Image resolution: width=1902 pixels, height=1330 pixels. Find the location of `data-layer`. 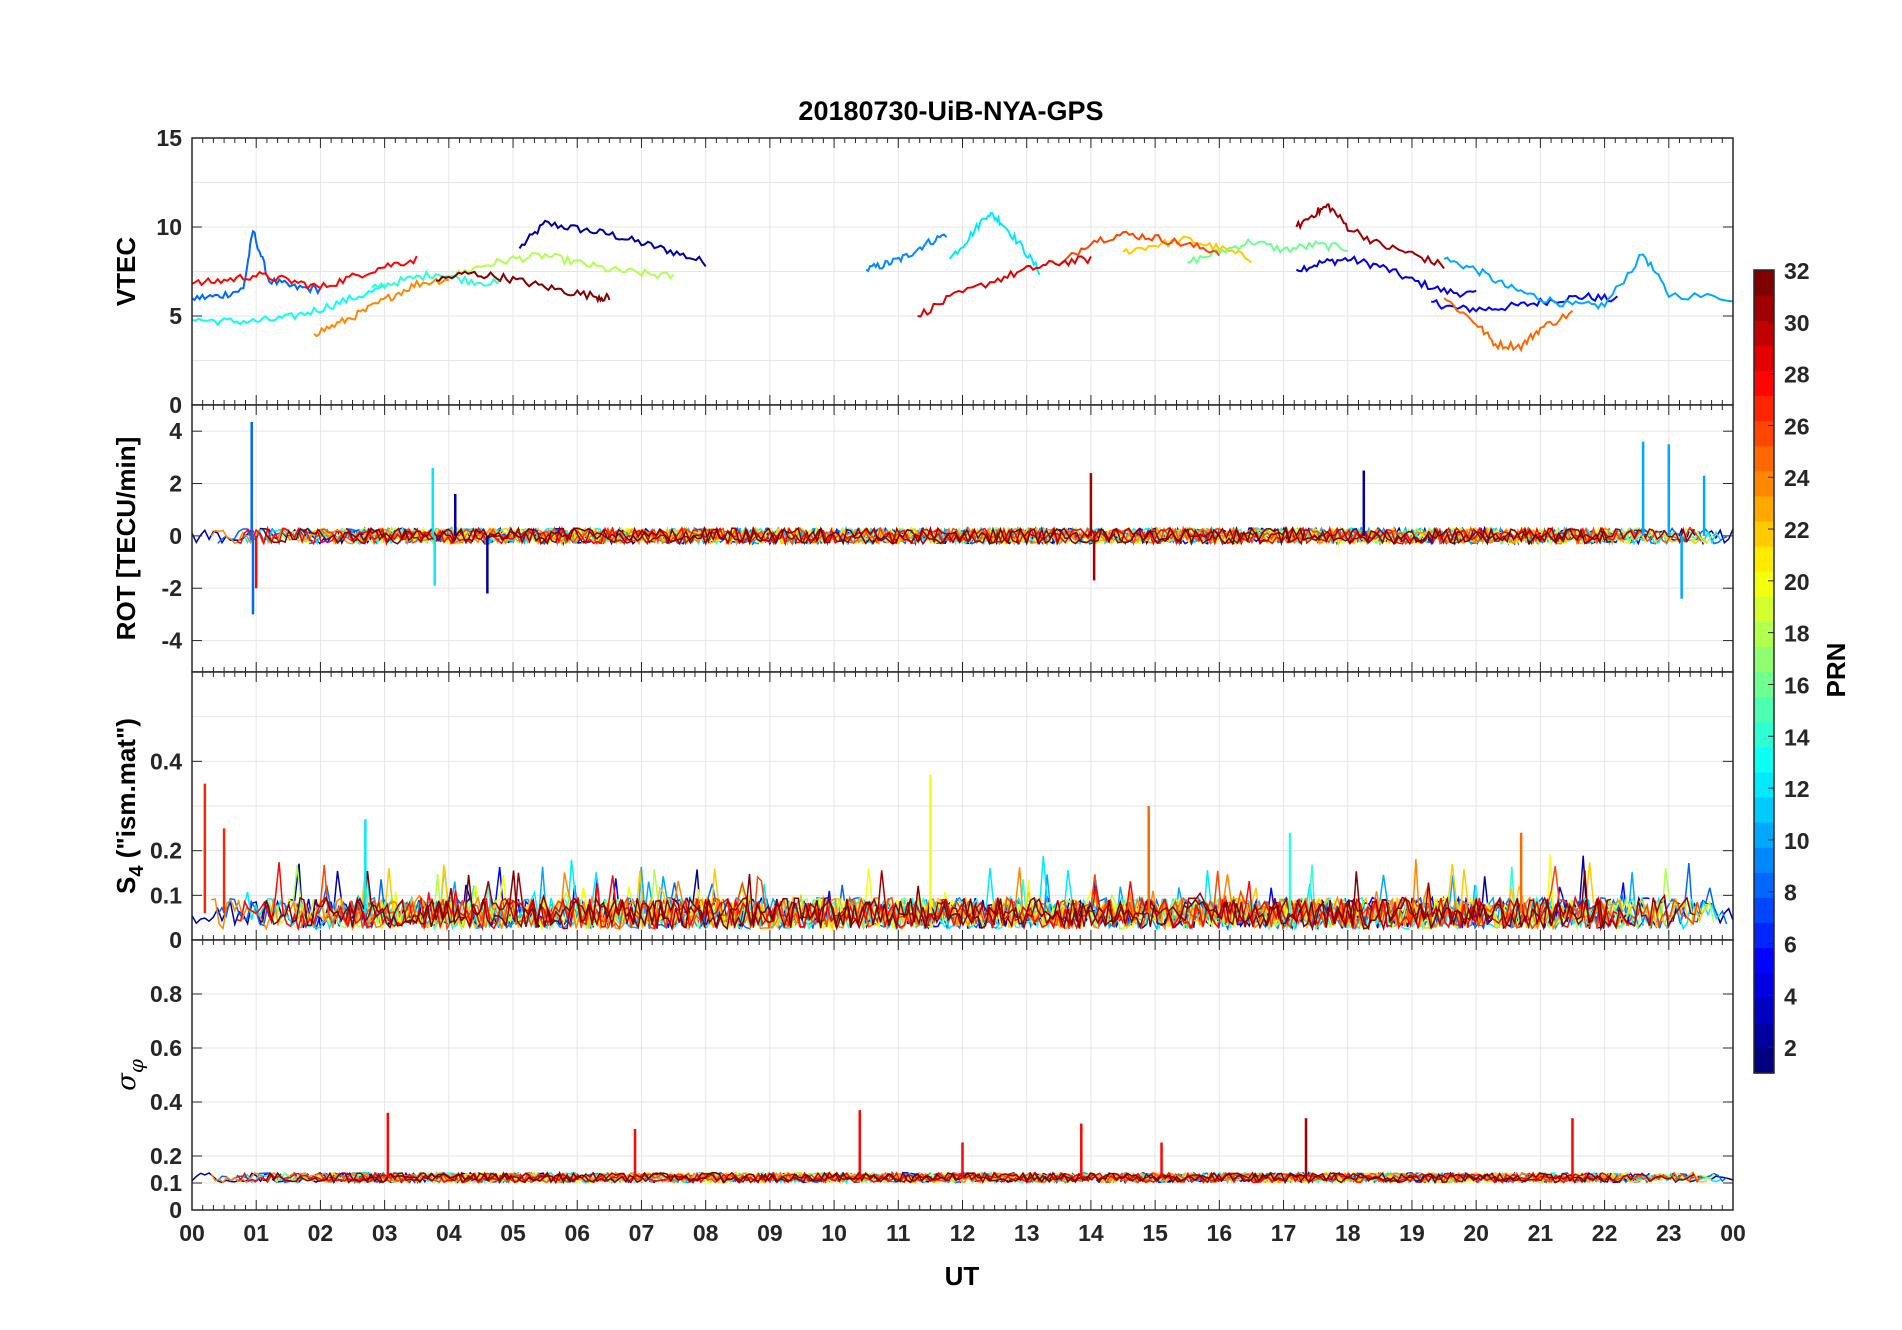

data-layer is located at coordinates (962, 278).